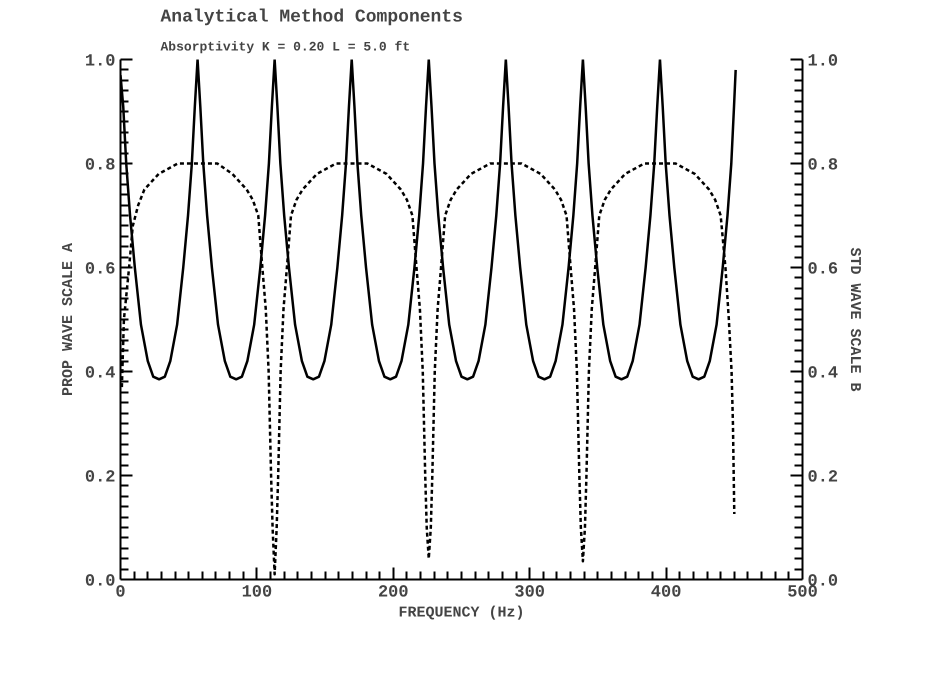 This screenshot has height=680, width=926. What do you see at coordinates (802, 593) in the screenshot?
I see `x-tick-label: 500` at bounding box center [802, 593].